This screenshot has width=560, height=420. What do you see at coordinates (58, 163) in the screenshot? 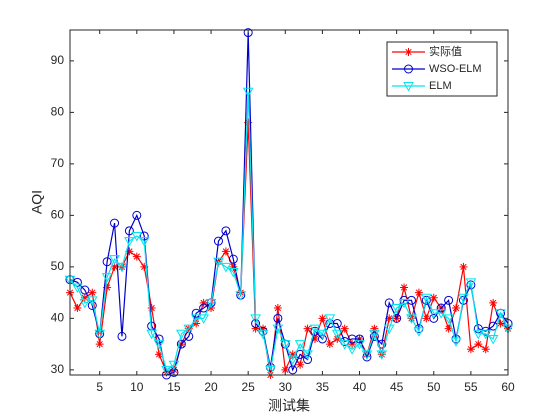
I see `y-tick-label: 70` at bounding box center [58, 163].